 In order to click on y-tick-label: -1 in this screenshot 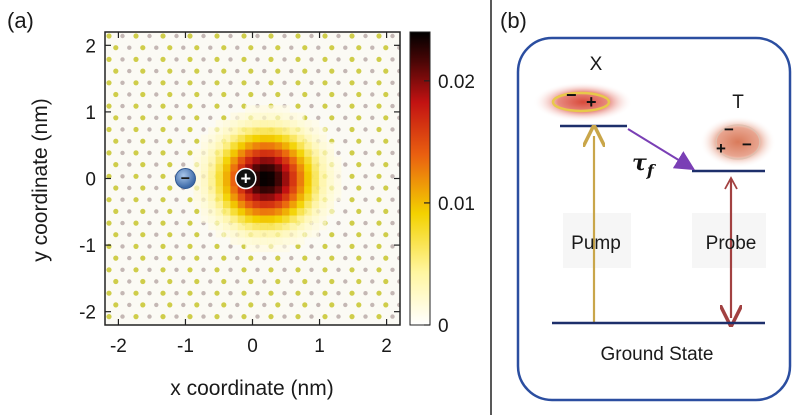, I will do `click(87, 246)`.